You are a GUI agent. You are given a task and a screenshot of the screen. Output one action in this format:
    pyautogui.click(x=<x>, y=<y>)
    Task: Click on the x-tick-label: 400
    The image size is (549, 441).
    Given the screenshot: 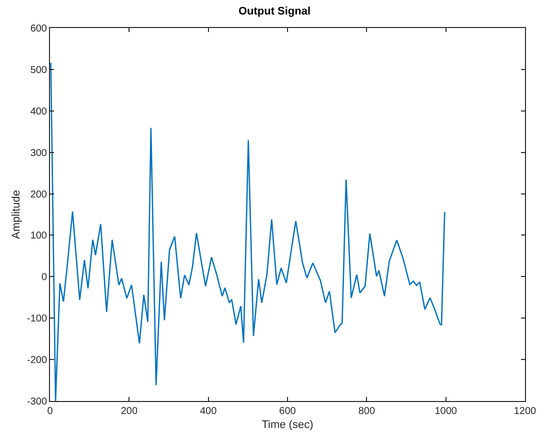 What is the action you would take?
    pyautogui.click(x=209, y=411)
    